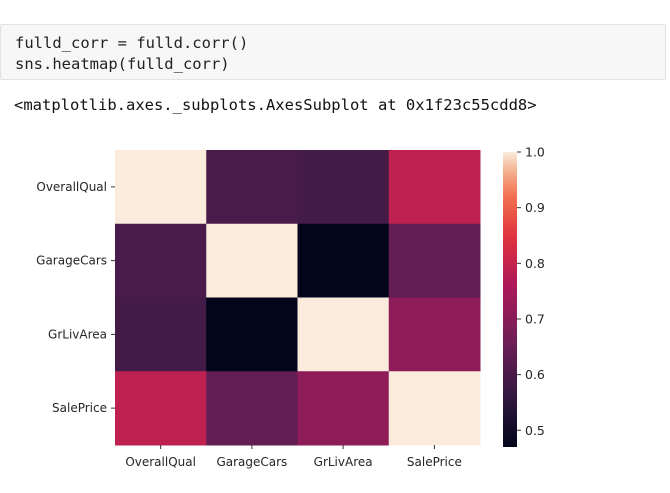 The height and width of the screenshot is (493, 670). Describe the element at coordinates (434, 462) in the screenshot. I see `x-tick-label: SalePrice` at that location.